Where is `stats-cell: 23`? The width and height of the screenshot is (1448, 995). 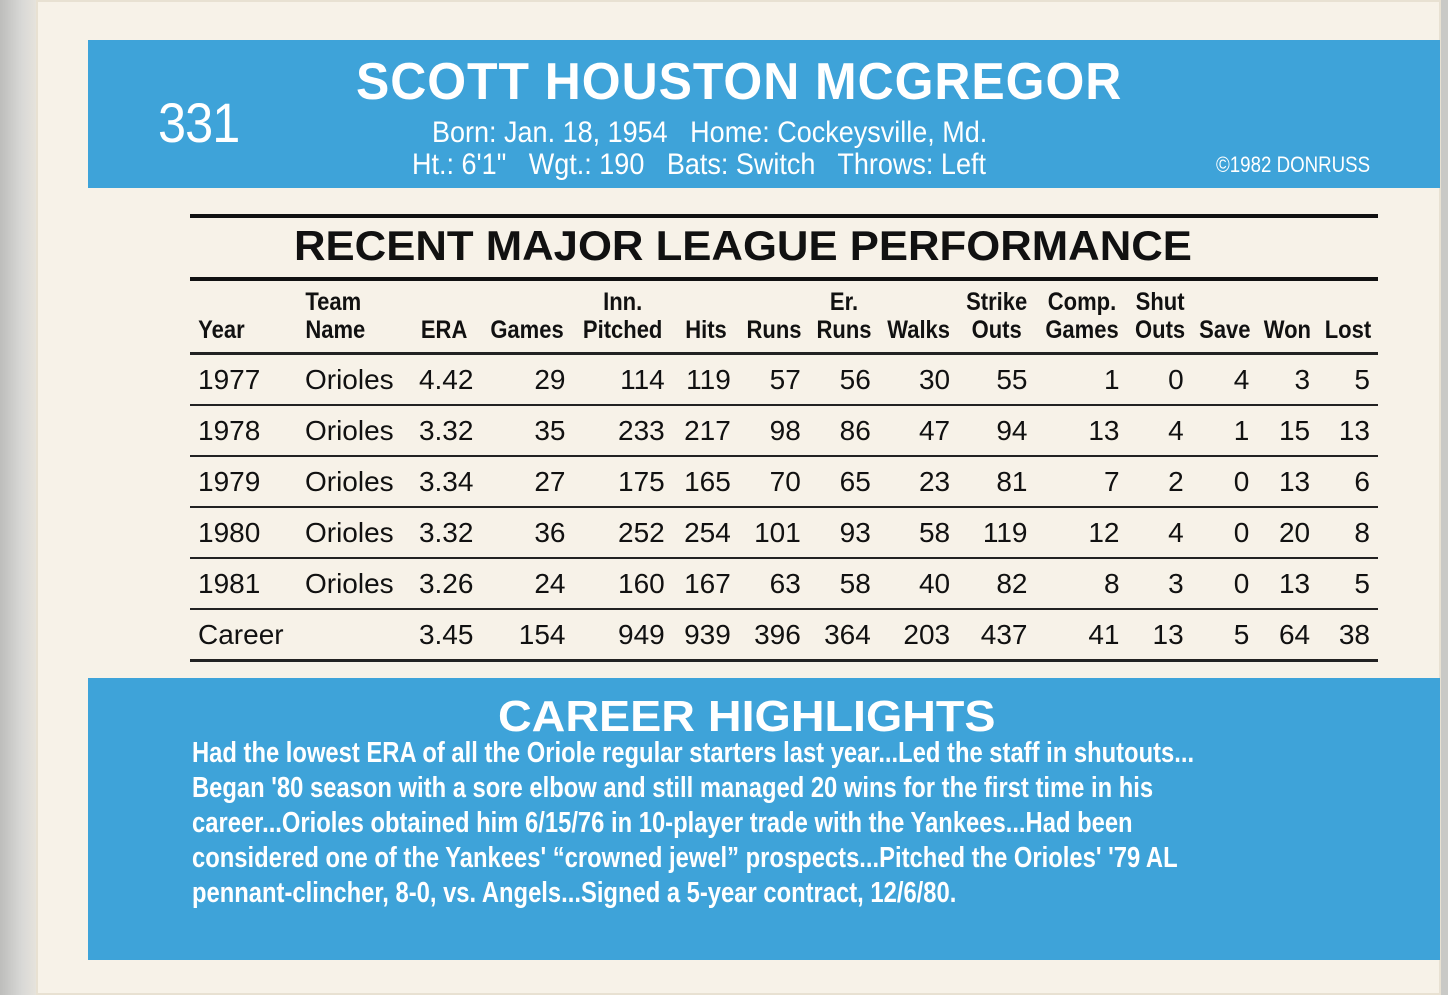
stats-cell: 23 is located at coordinates (918, 481).